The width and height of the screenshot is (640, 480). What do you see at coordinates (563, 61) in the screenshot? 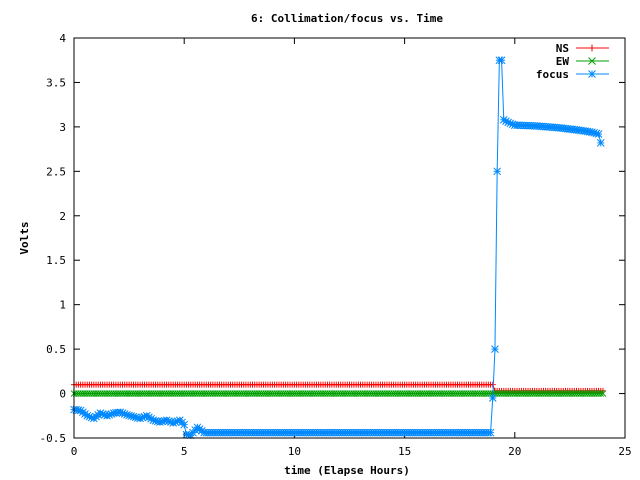
I see `legend-label: EW` at bounding box center [563, 61].